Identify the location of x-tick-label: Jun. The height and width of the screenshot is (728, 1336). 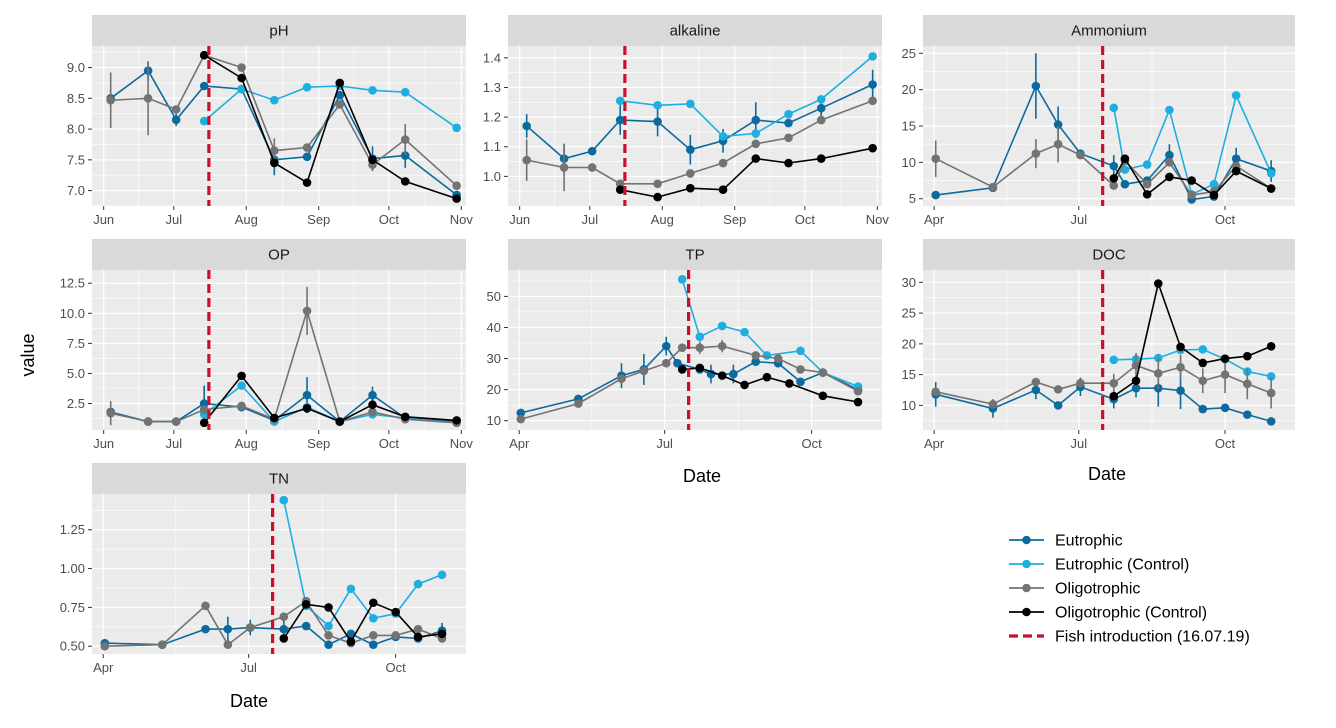
(519, 219).